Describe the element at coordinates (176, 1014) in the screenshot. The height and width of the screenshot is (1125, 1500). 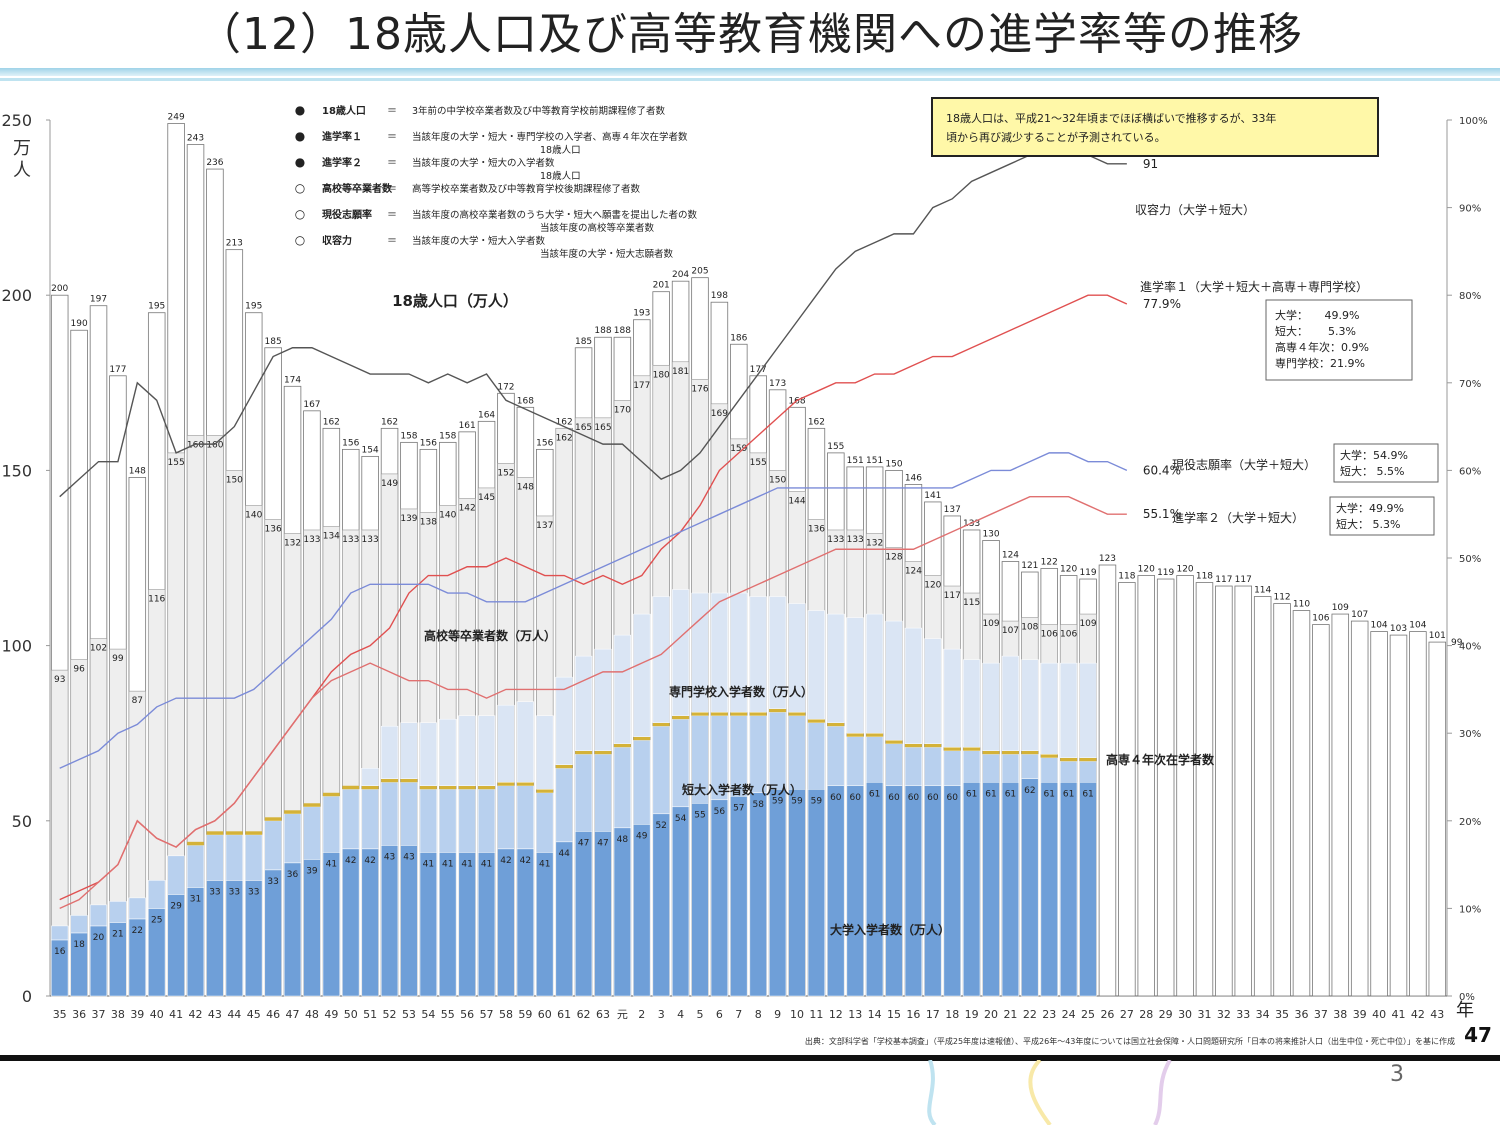
I see `x-tick-label: 41` at that location.